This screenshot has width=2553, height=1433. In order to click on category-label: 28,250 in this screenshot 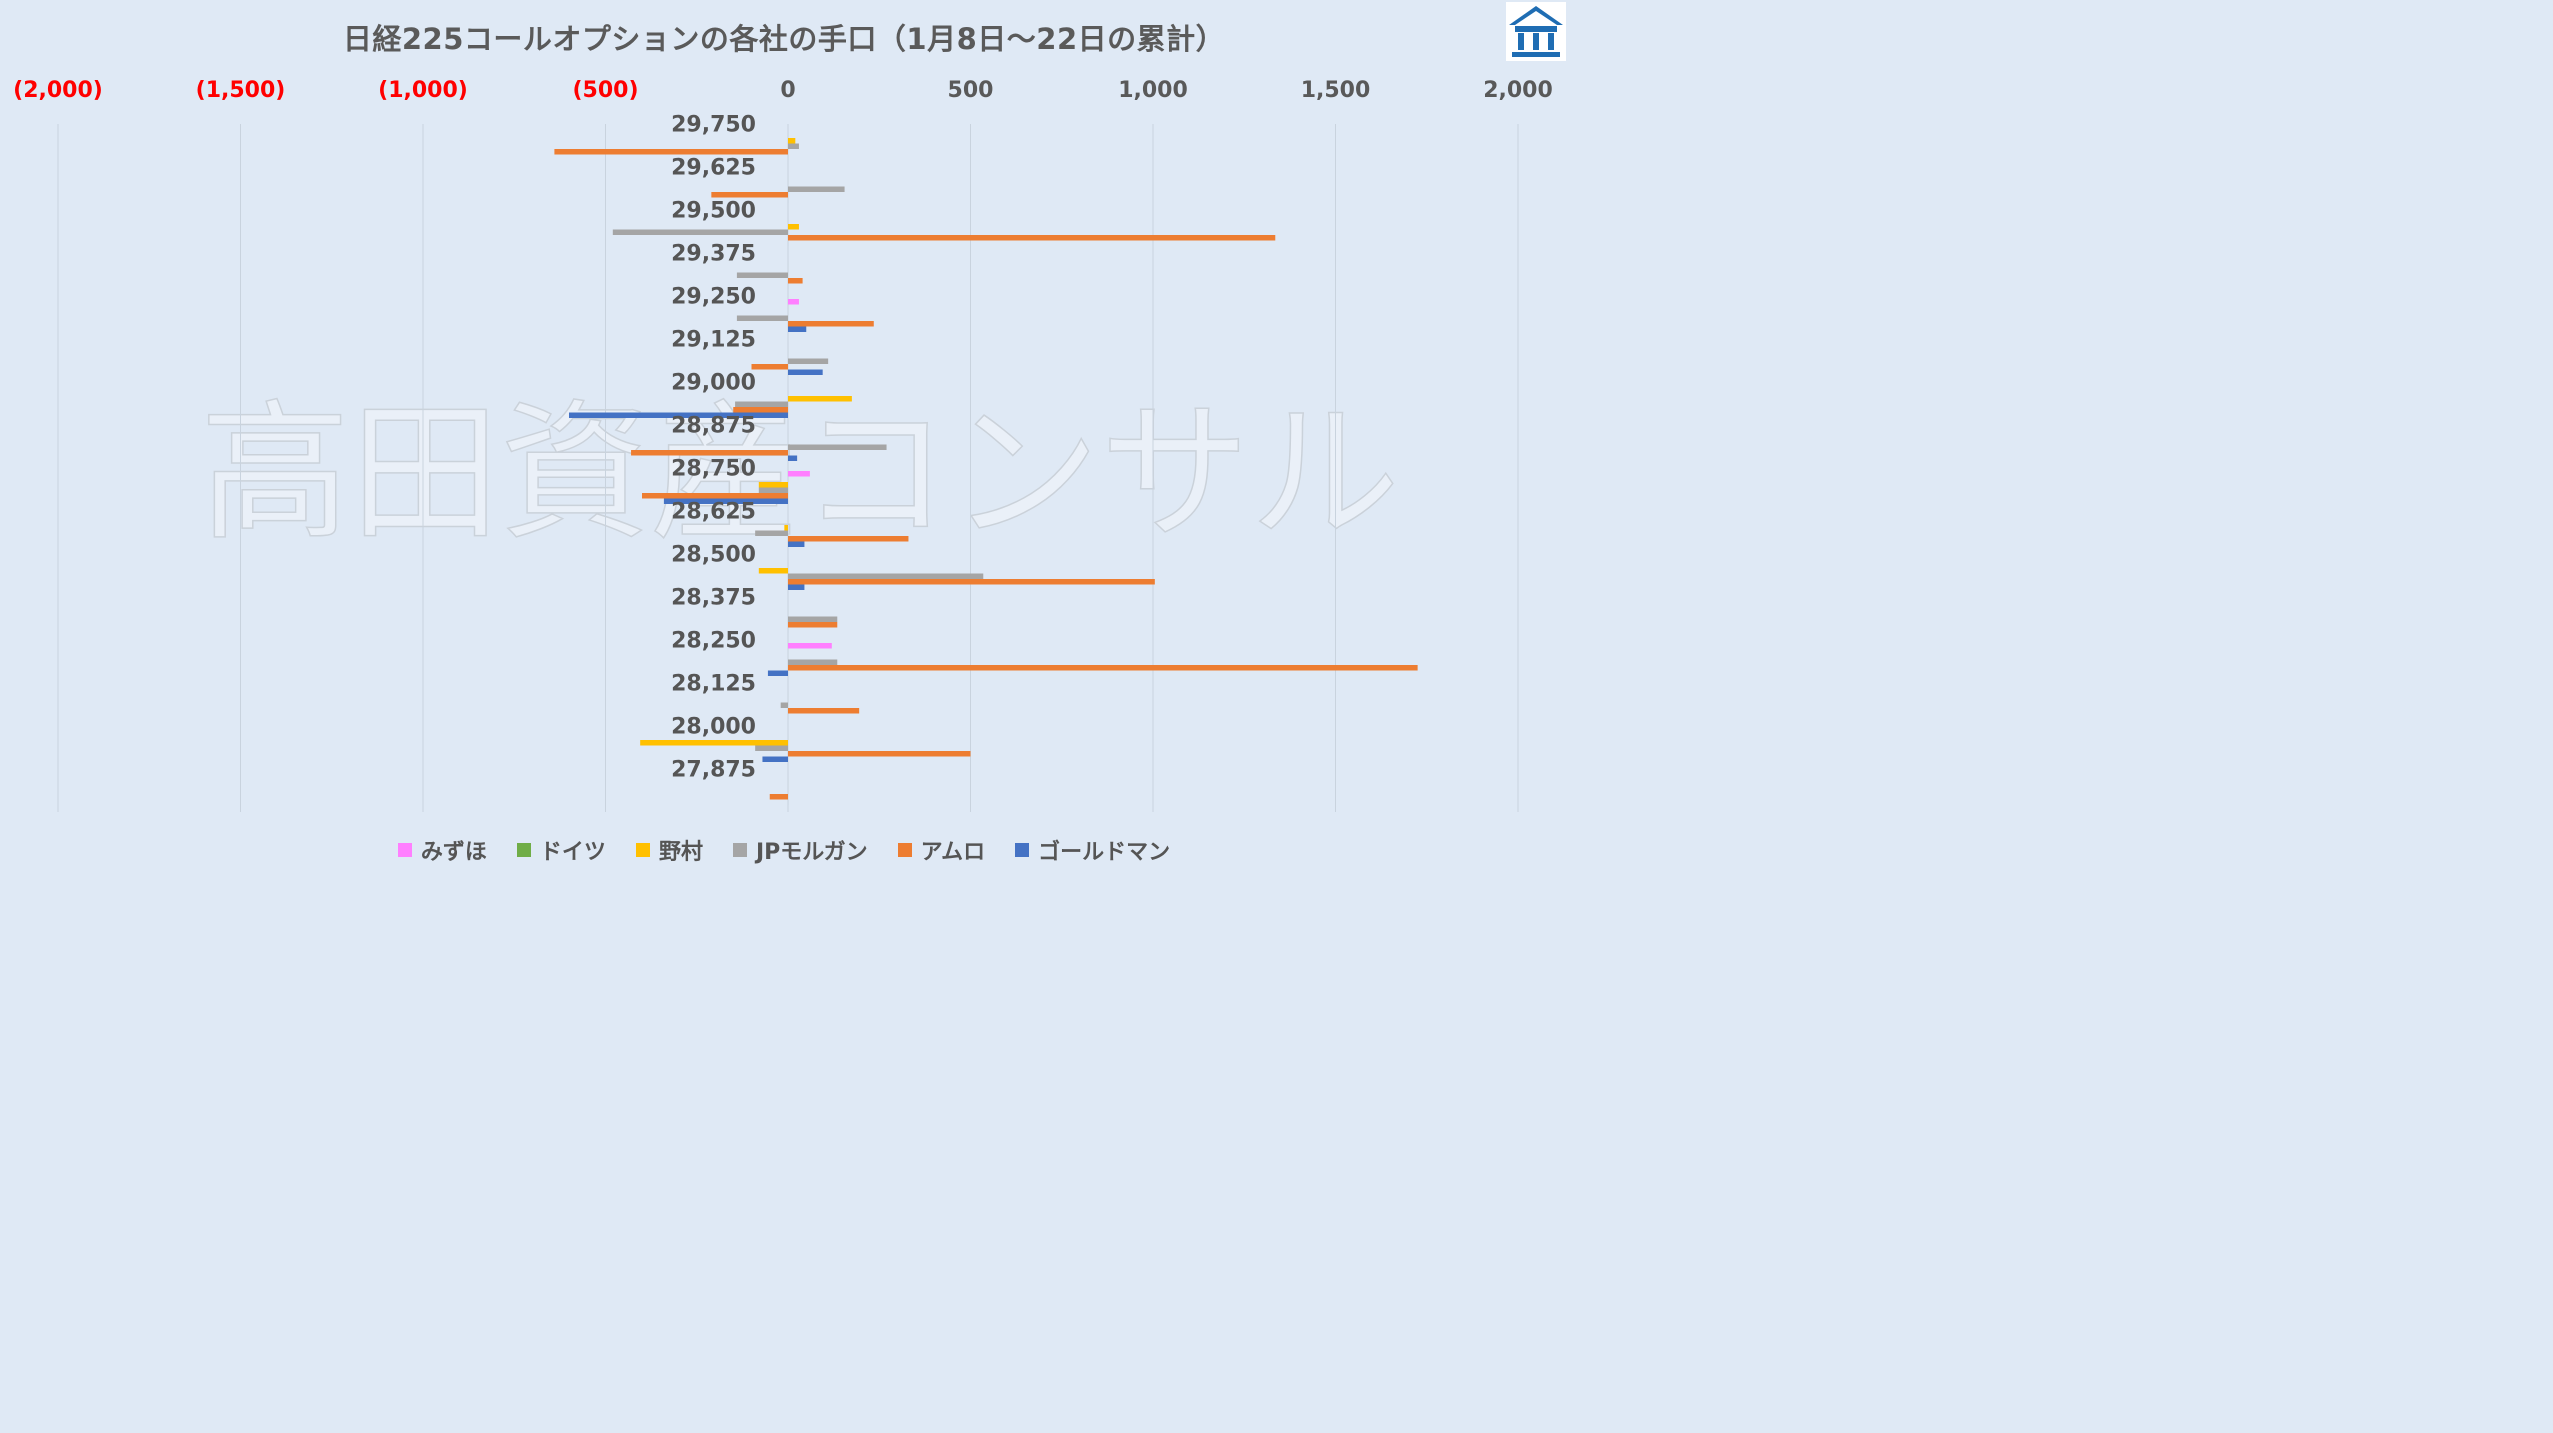, I will do `click(713, 641)`.